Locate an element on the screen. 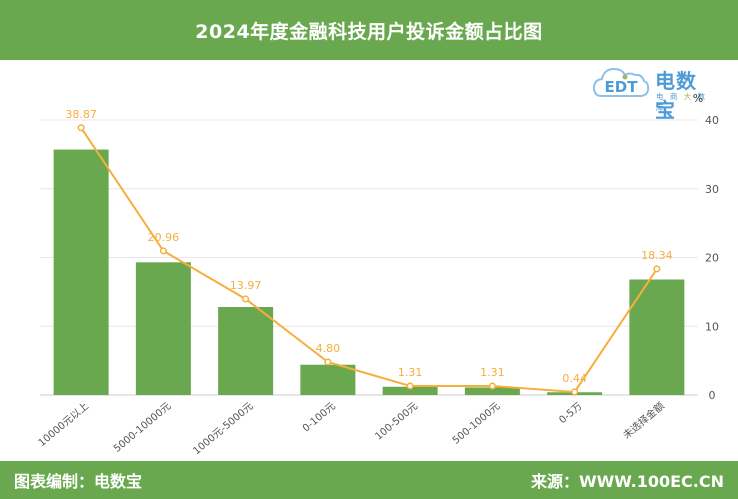  logo-sub-1: 电 商 is located at coordinates (670, 96).